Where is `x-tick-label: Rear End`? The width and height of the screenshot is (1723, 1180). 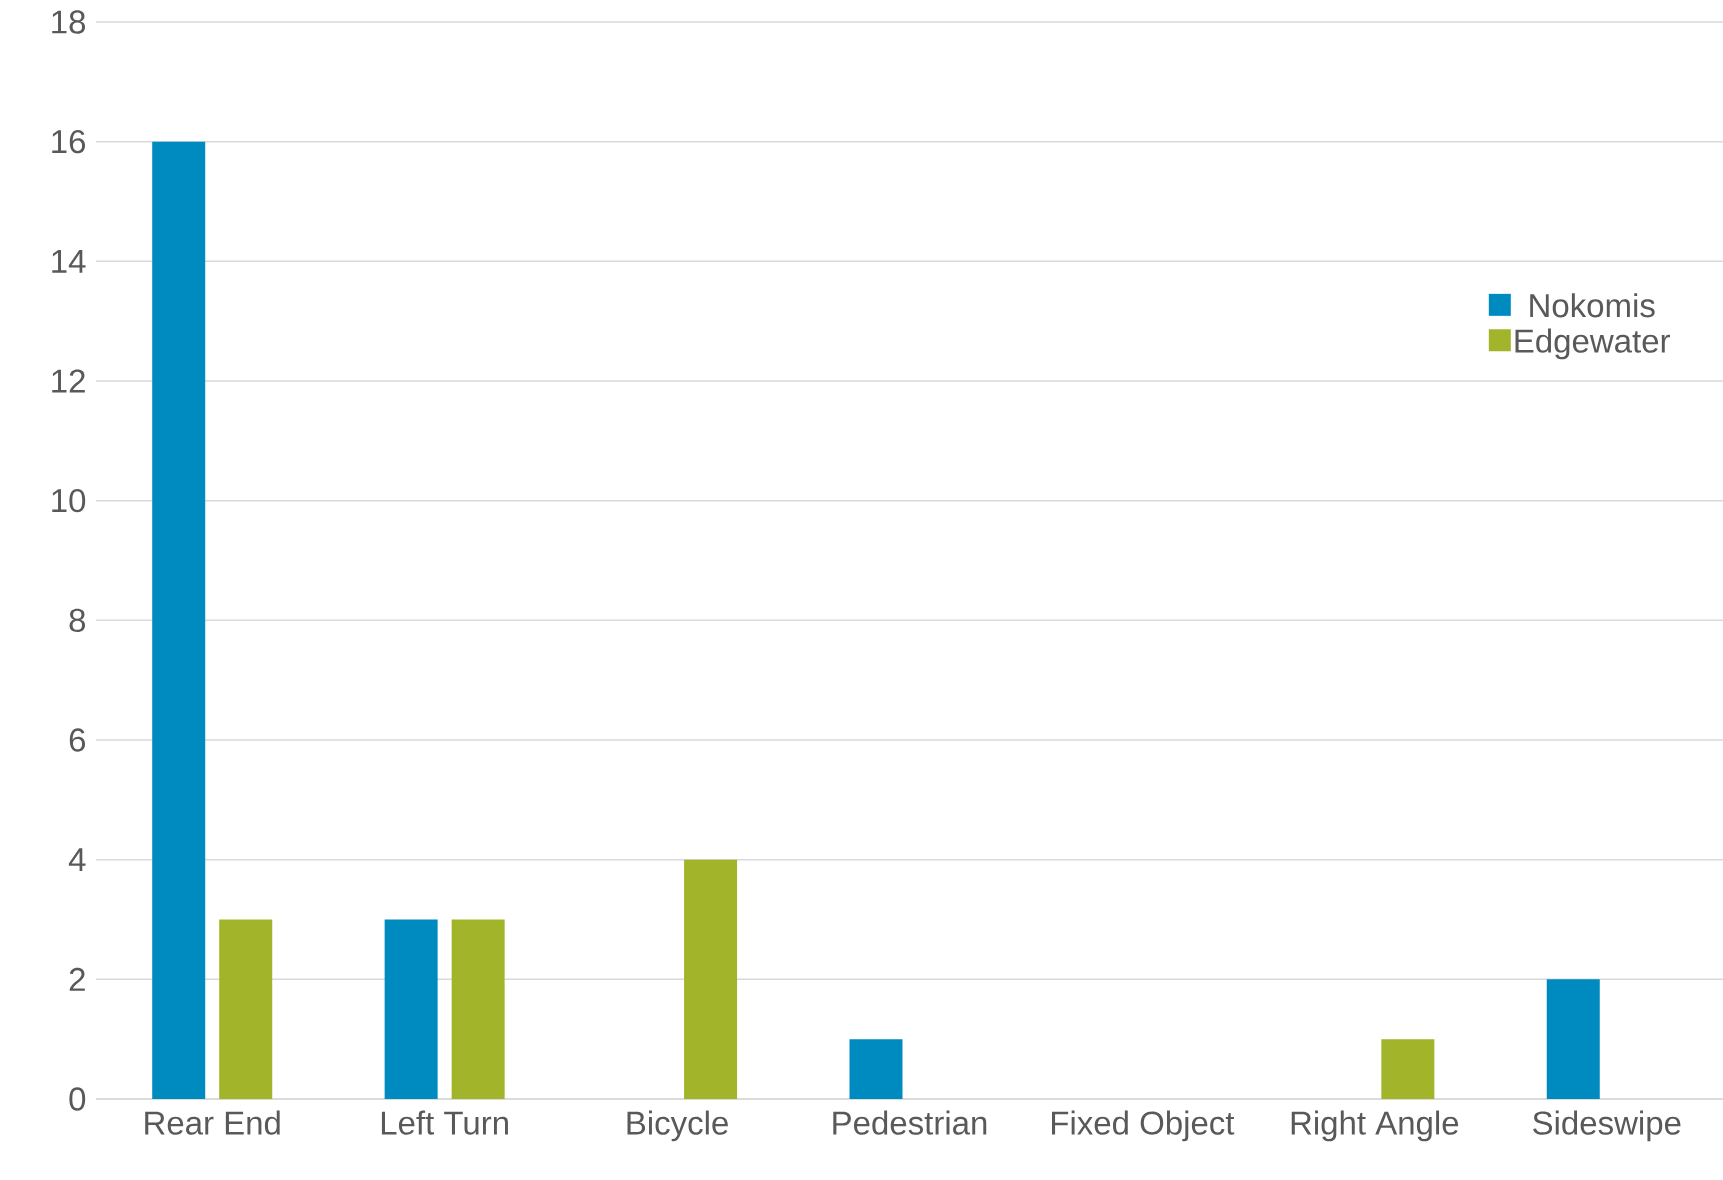
x-tick-label: Rear End is located at coordinates (212, 1122).